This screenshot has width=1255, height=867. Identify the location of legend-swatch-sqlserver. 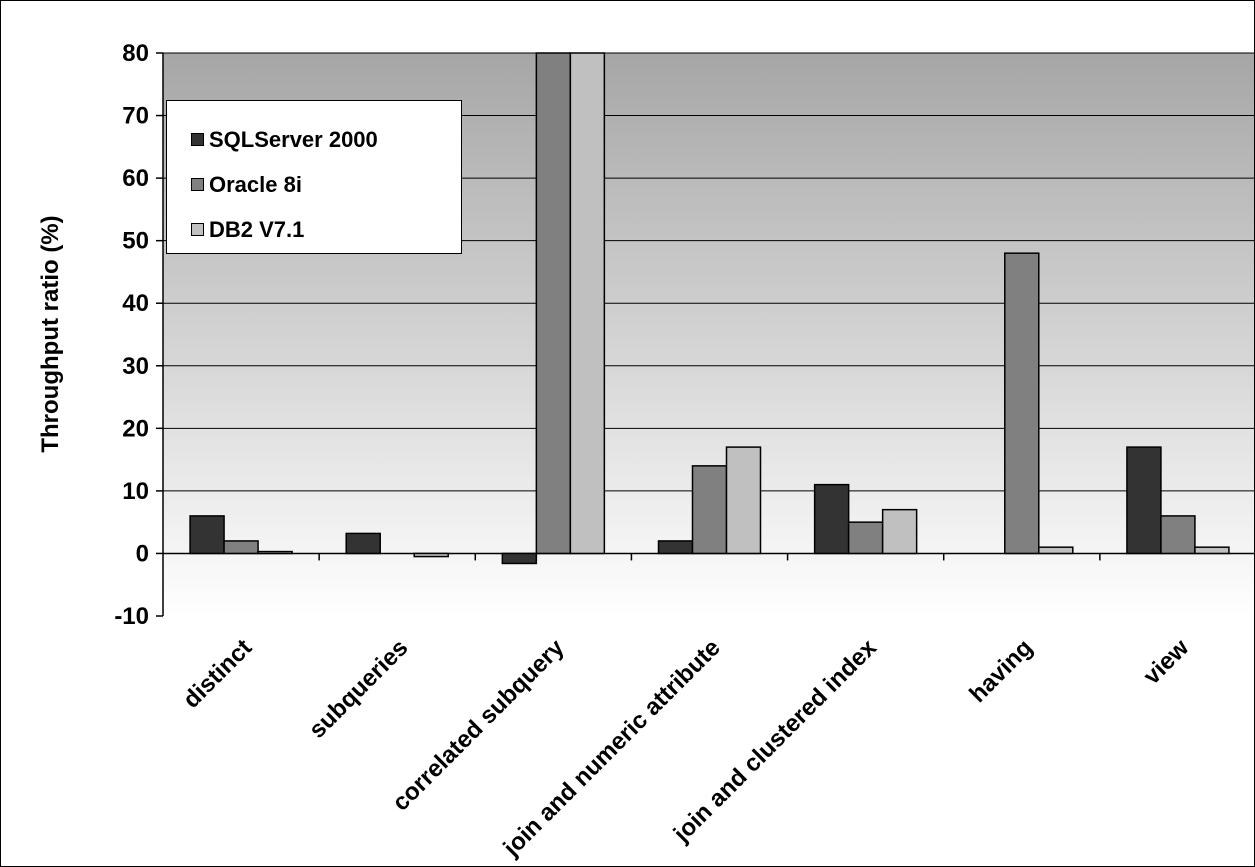
(197, 139).